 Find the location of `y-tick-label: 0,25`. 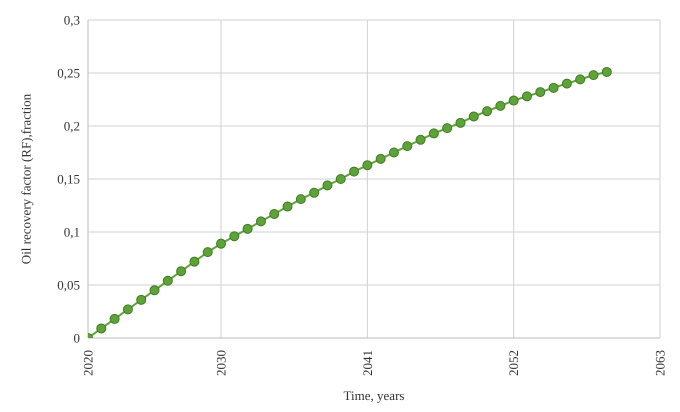

y-tick-label: 0,25 is located at coordinates (68, 73).